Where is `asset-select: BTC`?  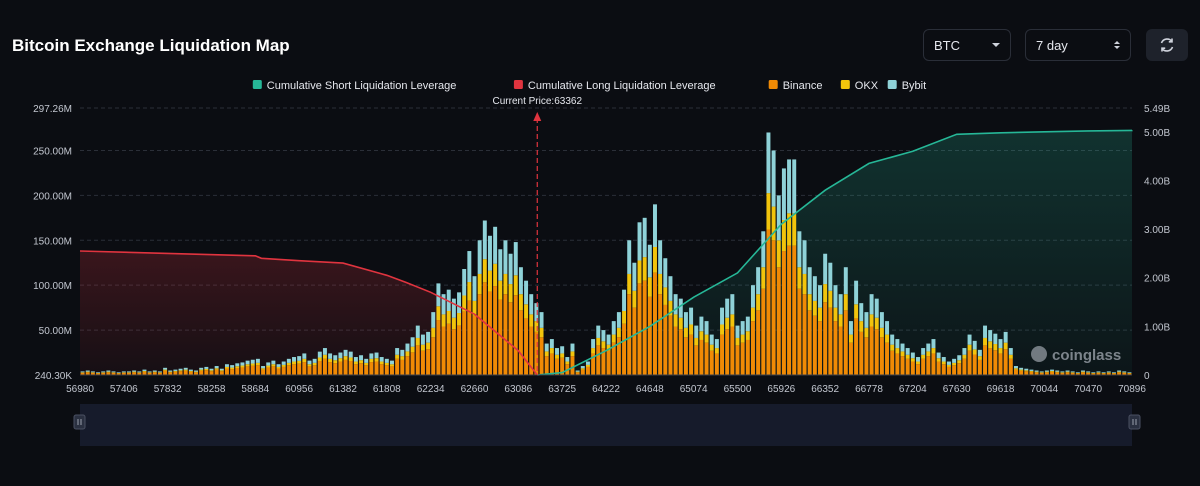
asset-select: BTC is located at coordinates (967, 45).